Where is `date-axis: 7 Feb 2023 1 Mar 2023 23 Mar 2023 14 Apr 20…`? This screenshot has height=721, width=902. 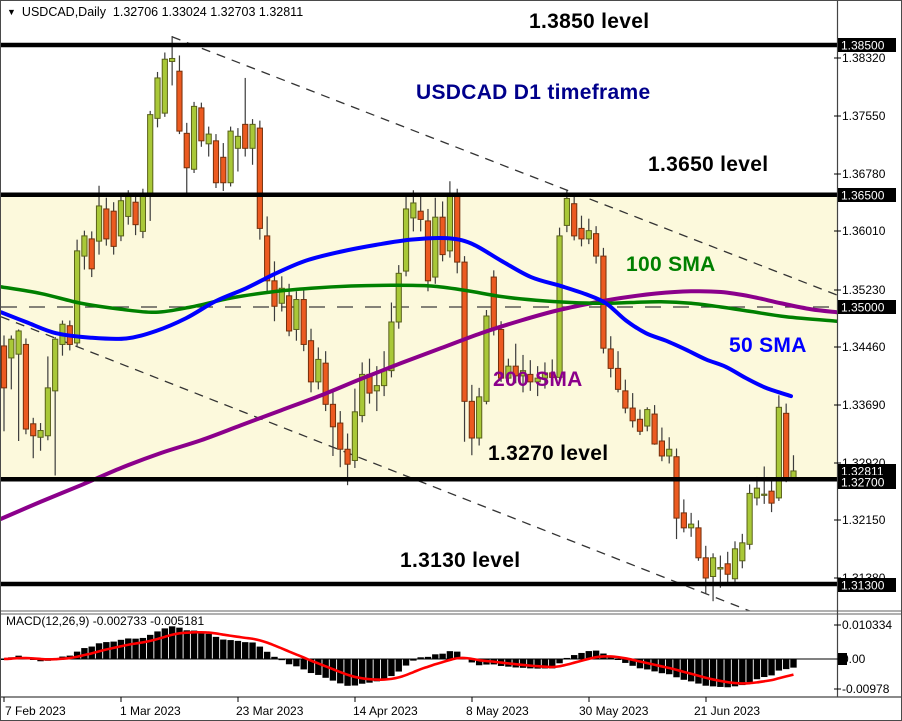
date-axis: 7 Feb 2023 1 Mar 2023 23 Mar 2023 14 Apr 20… is located at coordinates (381, 707).